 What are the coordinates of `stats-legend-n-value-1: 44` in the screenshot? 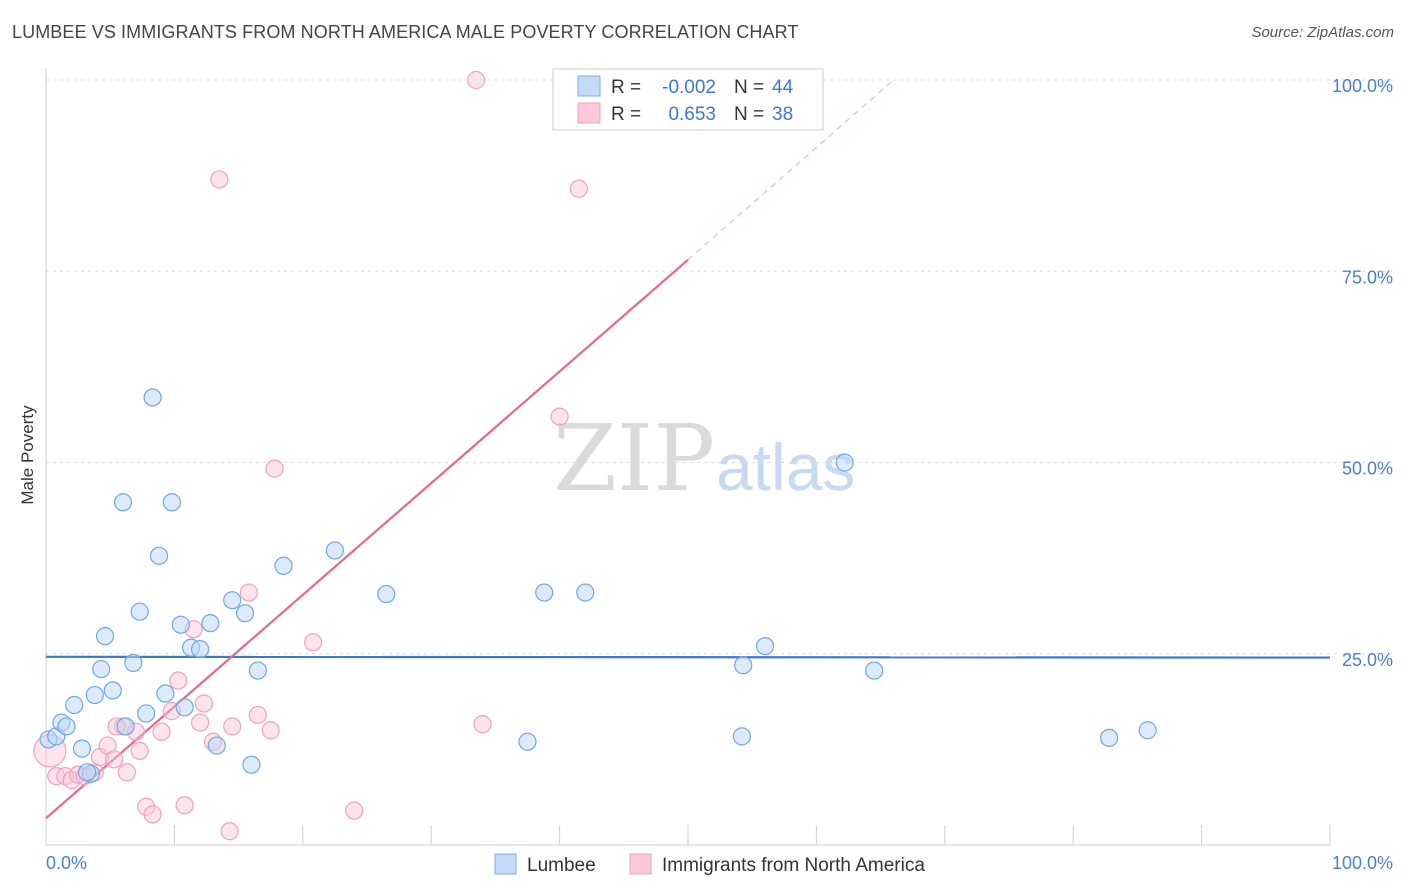 It's located at (783, 87).